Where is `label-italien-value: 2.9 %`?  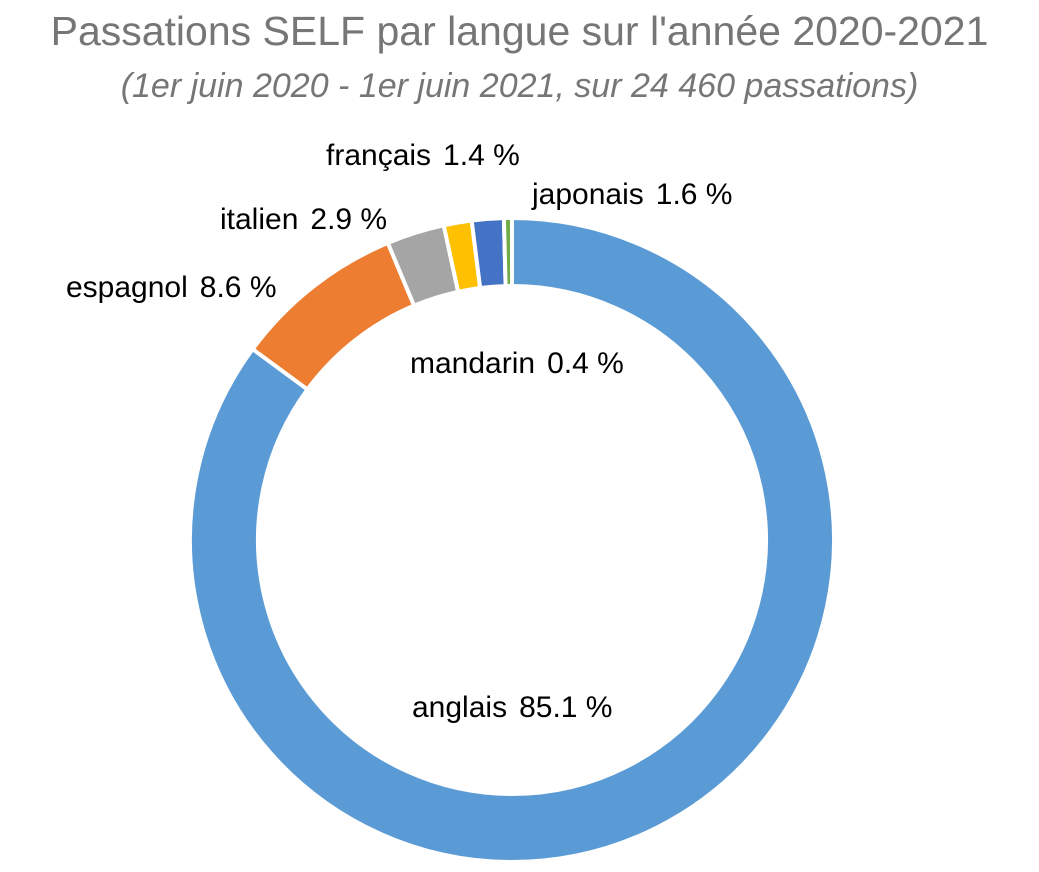
label-italien-value: 2.9 % is located at coordinates (349, 219).